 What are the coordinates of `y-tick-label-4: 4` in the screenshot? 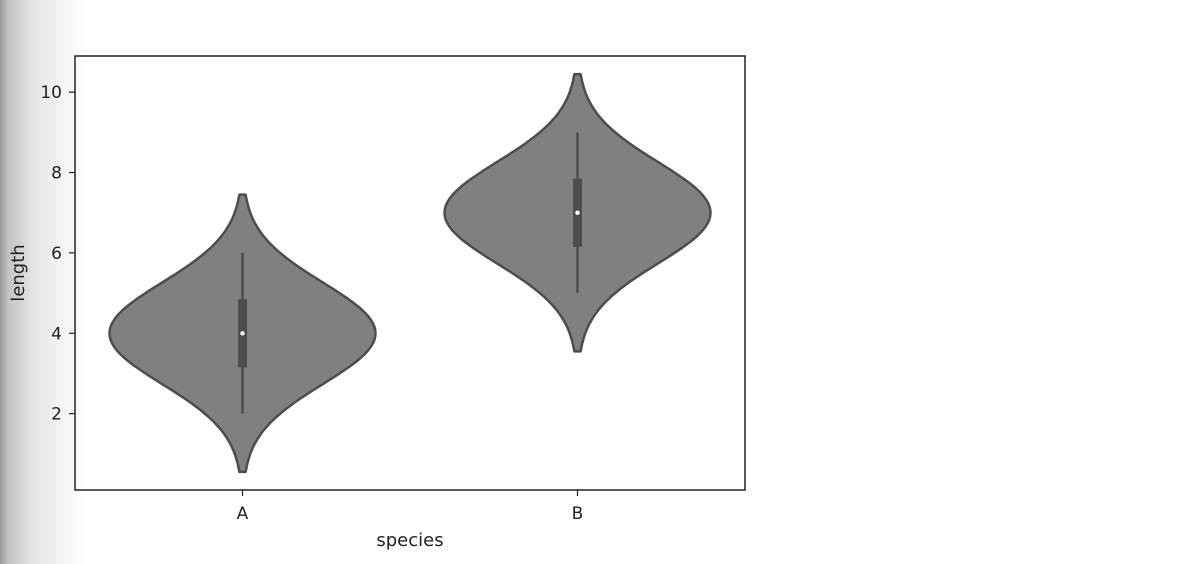 It's located at (56, 334).